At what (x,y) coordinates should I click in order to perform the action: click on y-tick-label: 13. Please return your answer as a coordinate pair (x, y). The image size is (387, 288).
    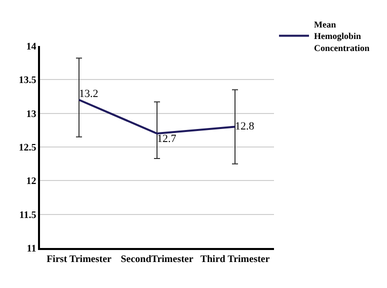
    Looking at the image, I should click on (31, 114).